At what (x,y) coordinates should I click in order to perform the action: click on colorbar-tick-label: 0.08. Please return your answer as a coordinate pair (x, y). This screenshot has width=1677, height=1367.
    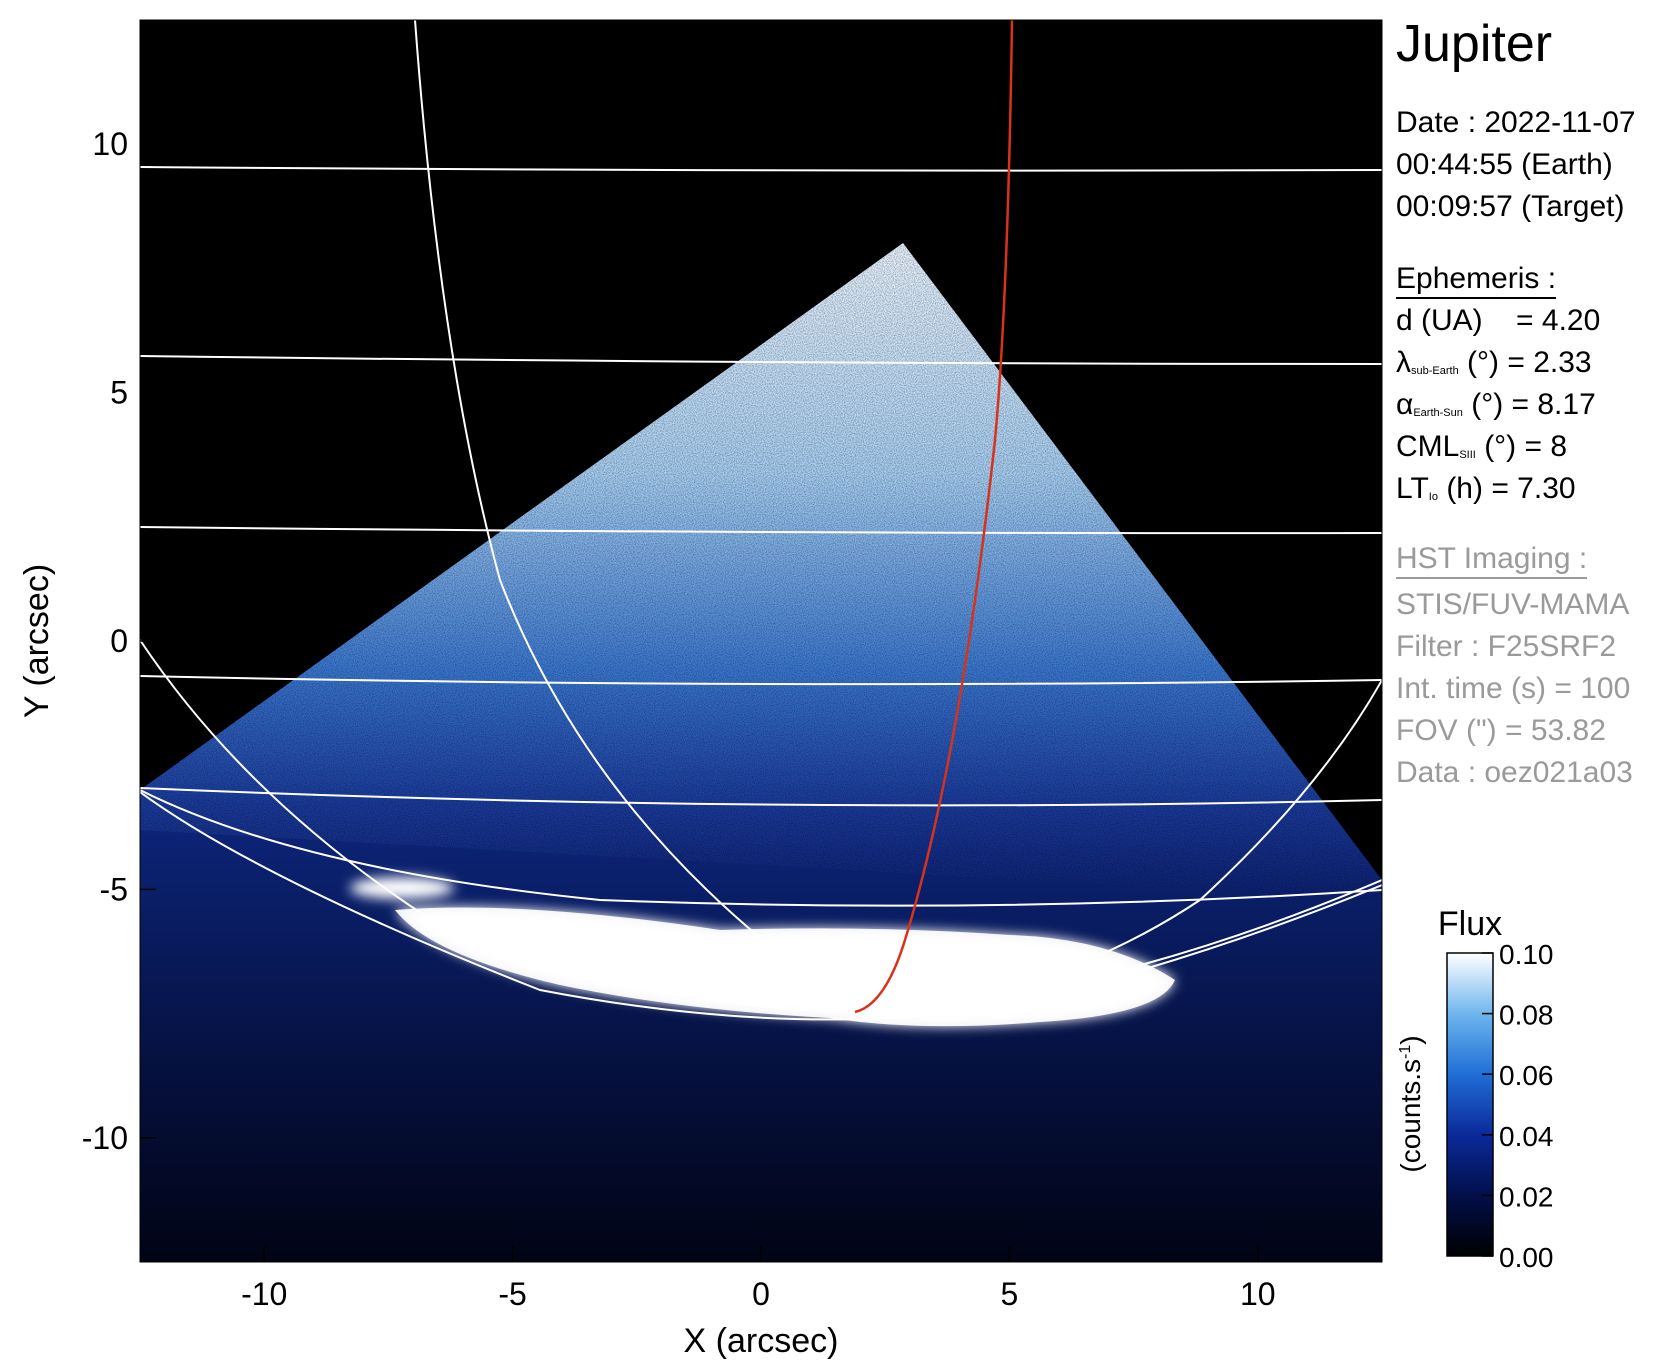
    Looking at the image, I should click on (1526, 1015).